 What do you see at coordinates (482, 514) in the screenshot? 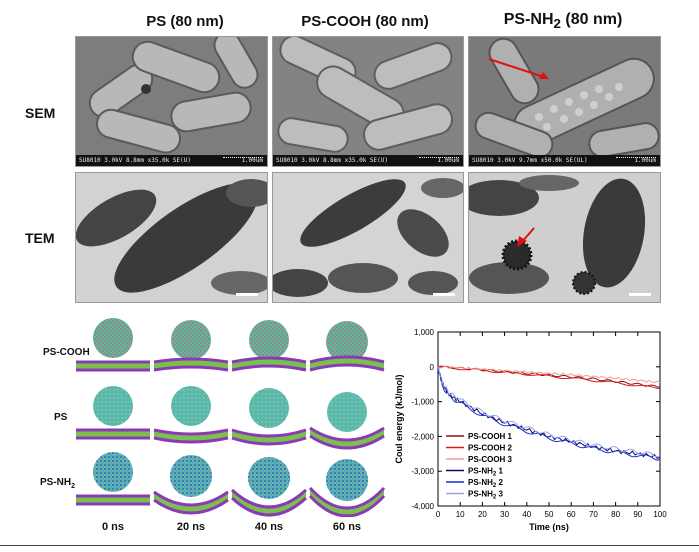
I see `x-tick-label: 20` at bounding box center [482, 514].